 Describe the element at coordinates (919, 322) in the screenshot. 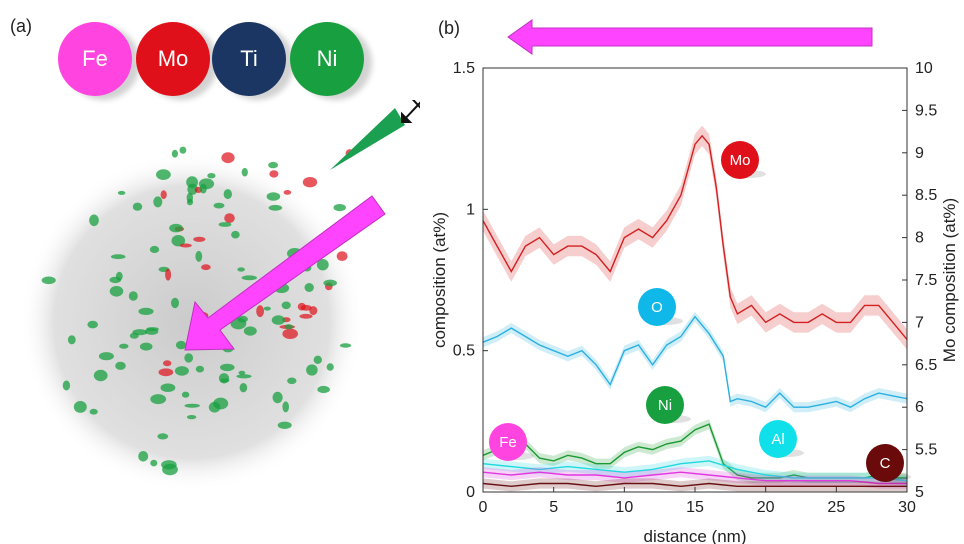

I see `y2-tick-label: 7` at that location.